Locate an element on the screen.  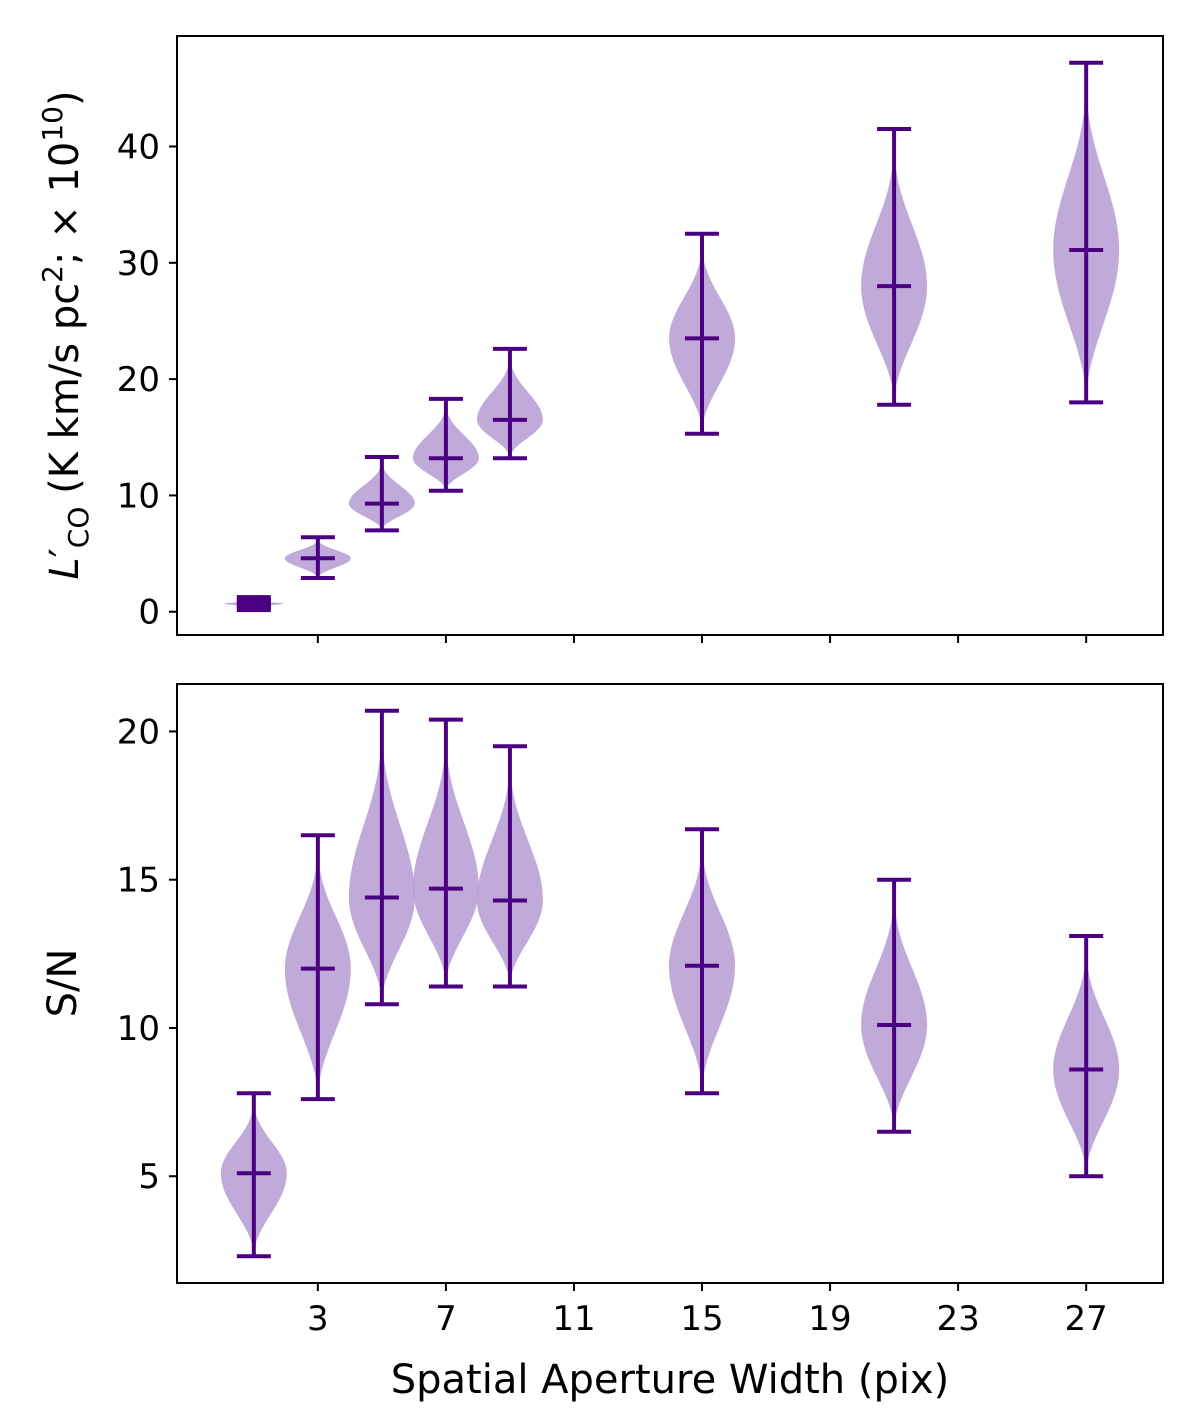
x-tick-label-6: 27 is located at coordinates (1086, 1319).